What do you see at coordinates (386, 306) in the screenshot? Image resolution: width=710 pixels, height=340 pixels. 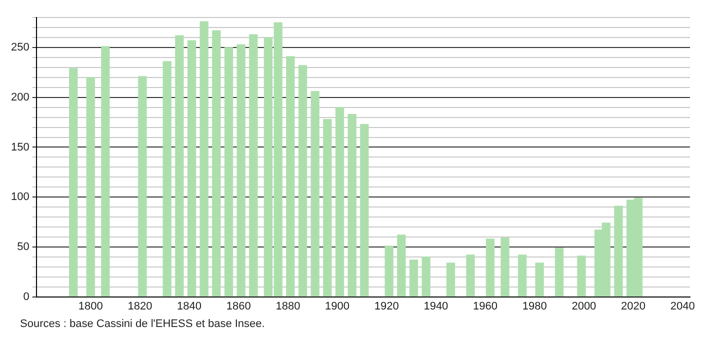 I see `x-tick-label: 1920` at bounding box center [386, 306].